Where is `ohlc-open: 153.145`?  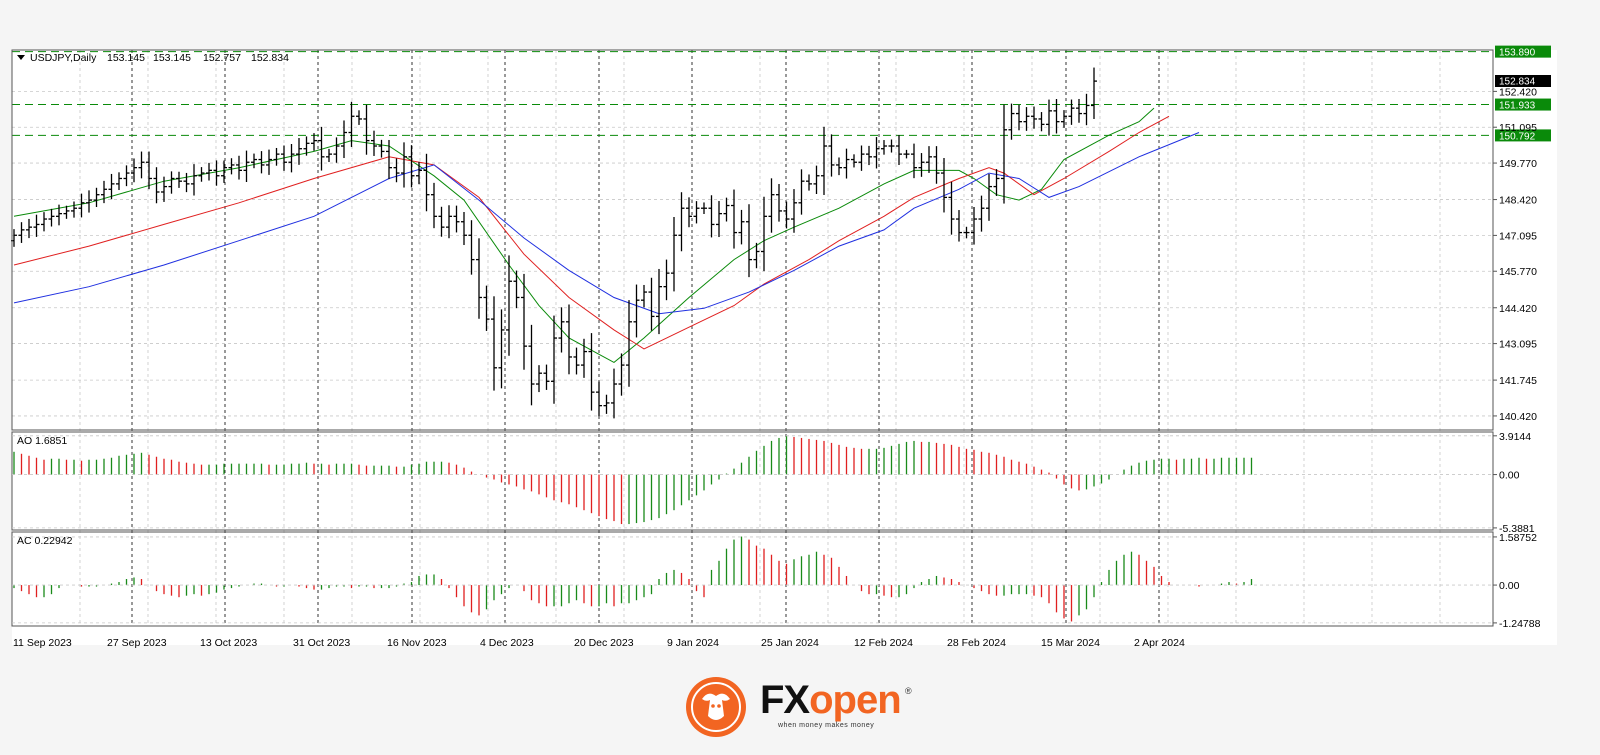 ohlc-open: 153.145 is located at coordinates (126, 58).